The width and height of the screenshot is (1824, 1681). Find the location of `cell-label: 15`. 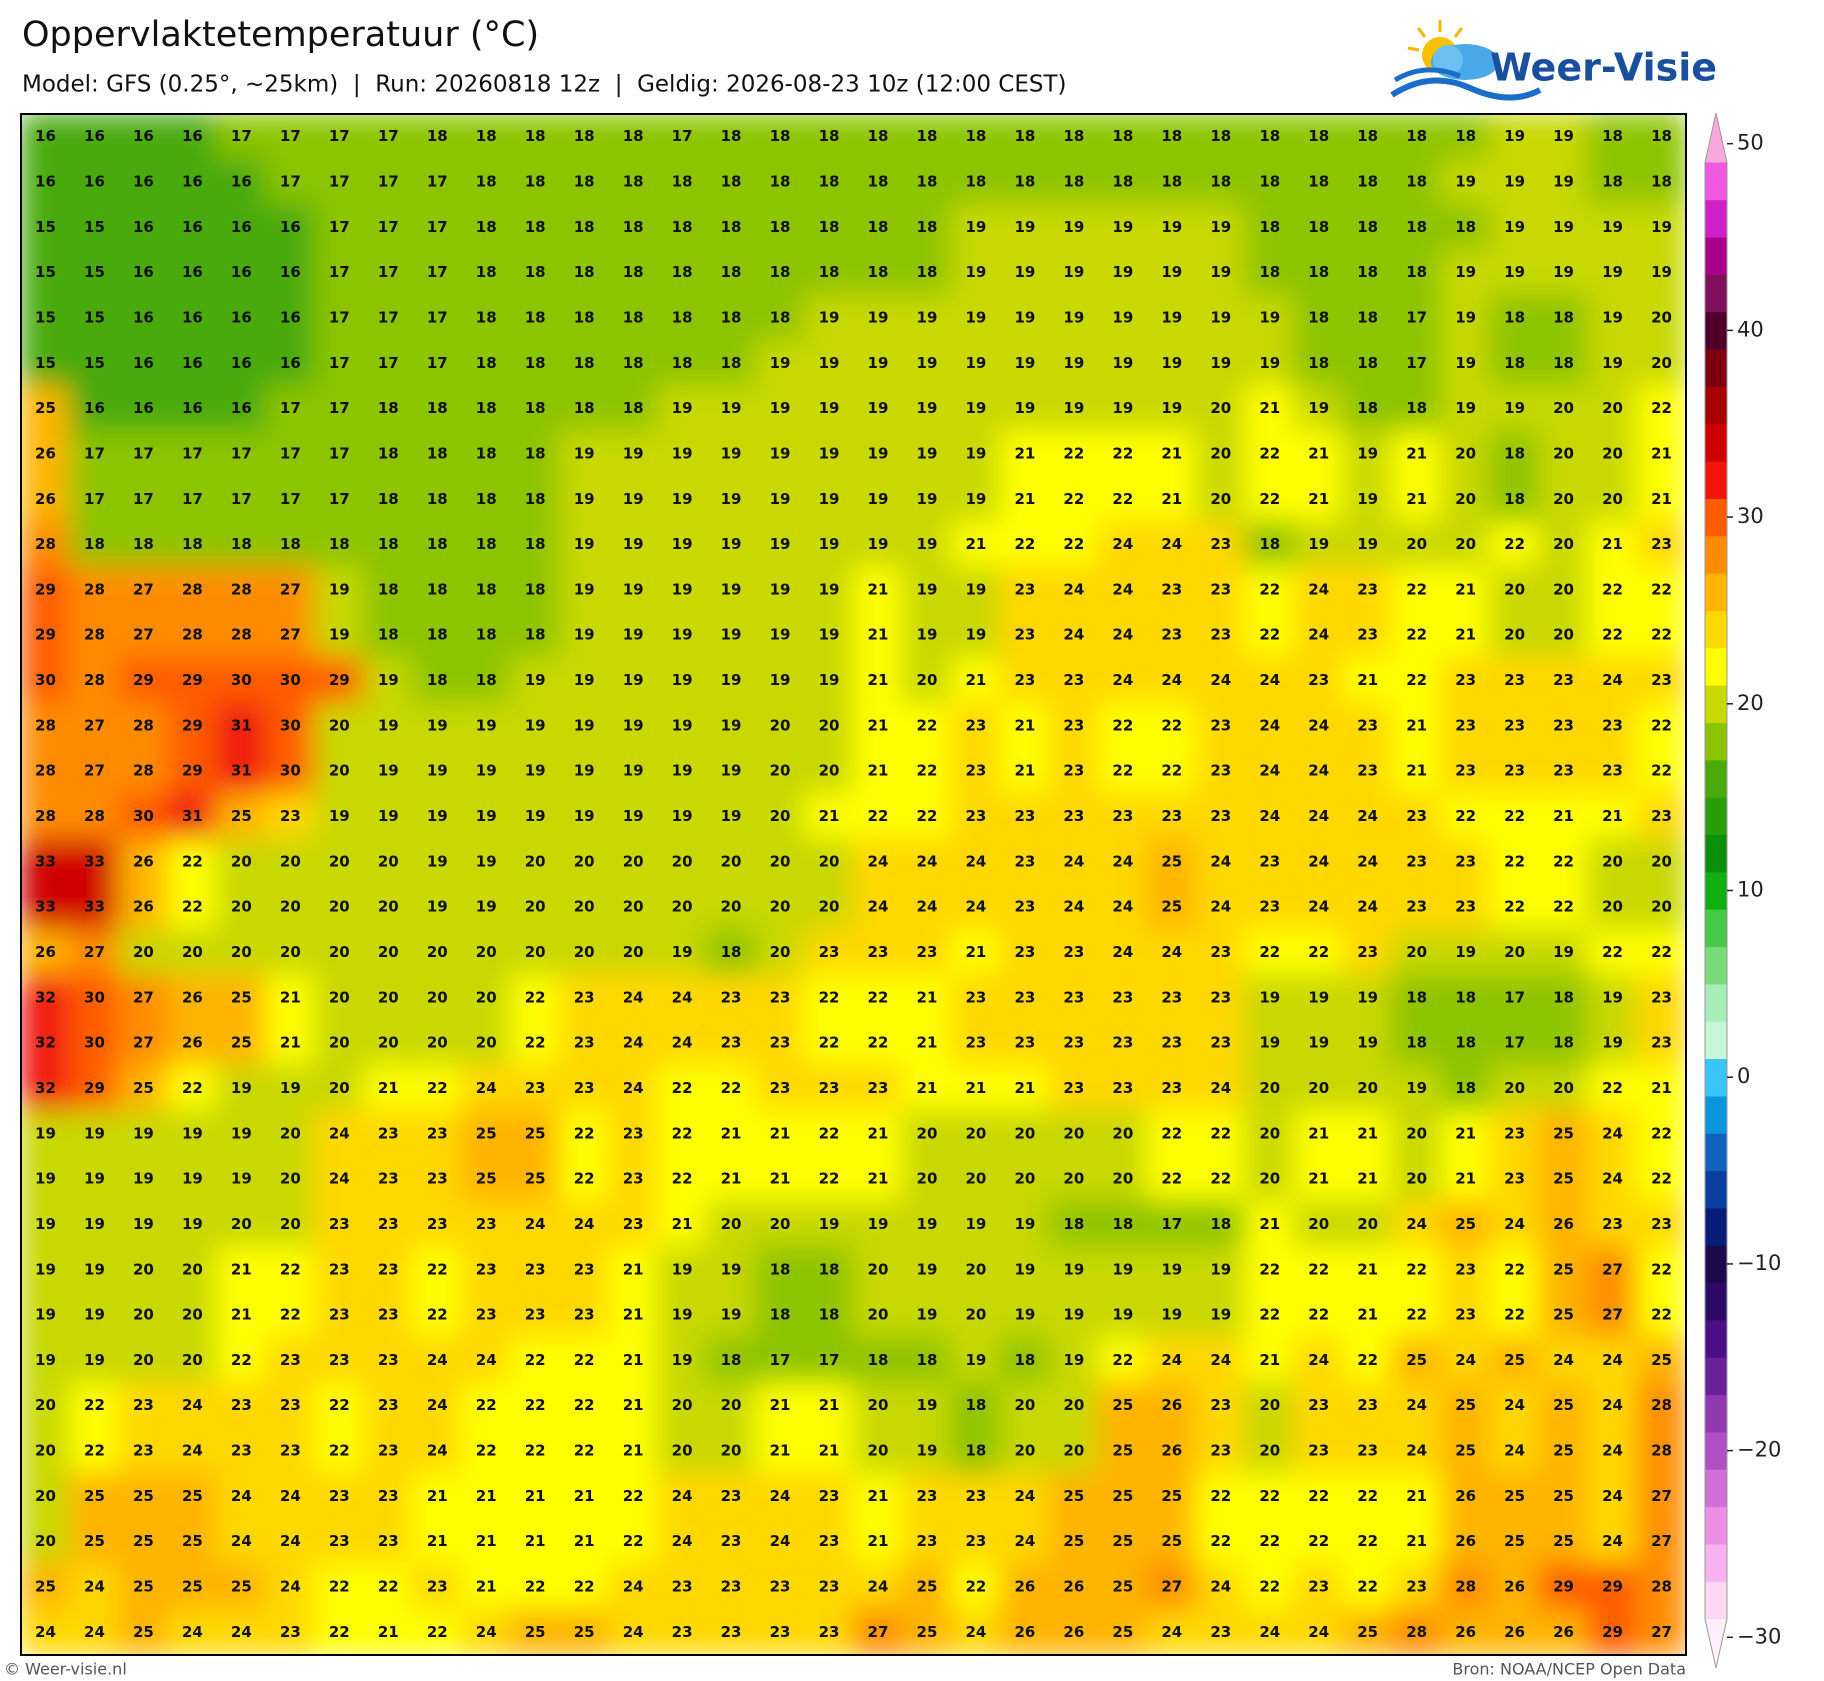

cell-label: 15 is located at coordinates (94, 363).